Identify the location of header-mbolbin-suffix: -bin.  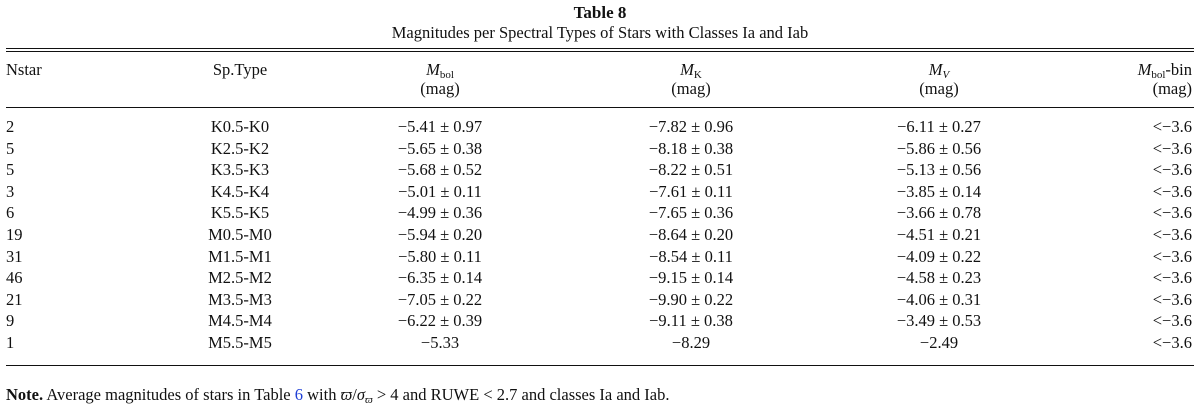
(1178, 69).